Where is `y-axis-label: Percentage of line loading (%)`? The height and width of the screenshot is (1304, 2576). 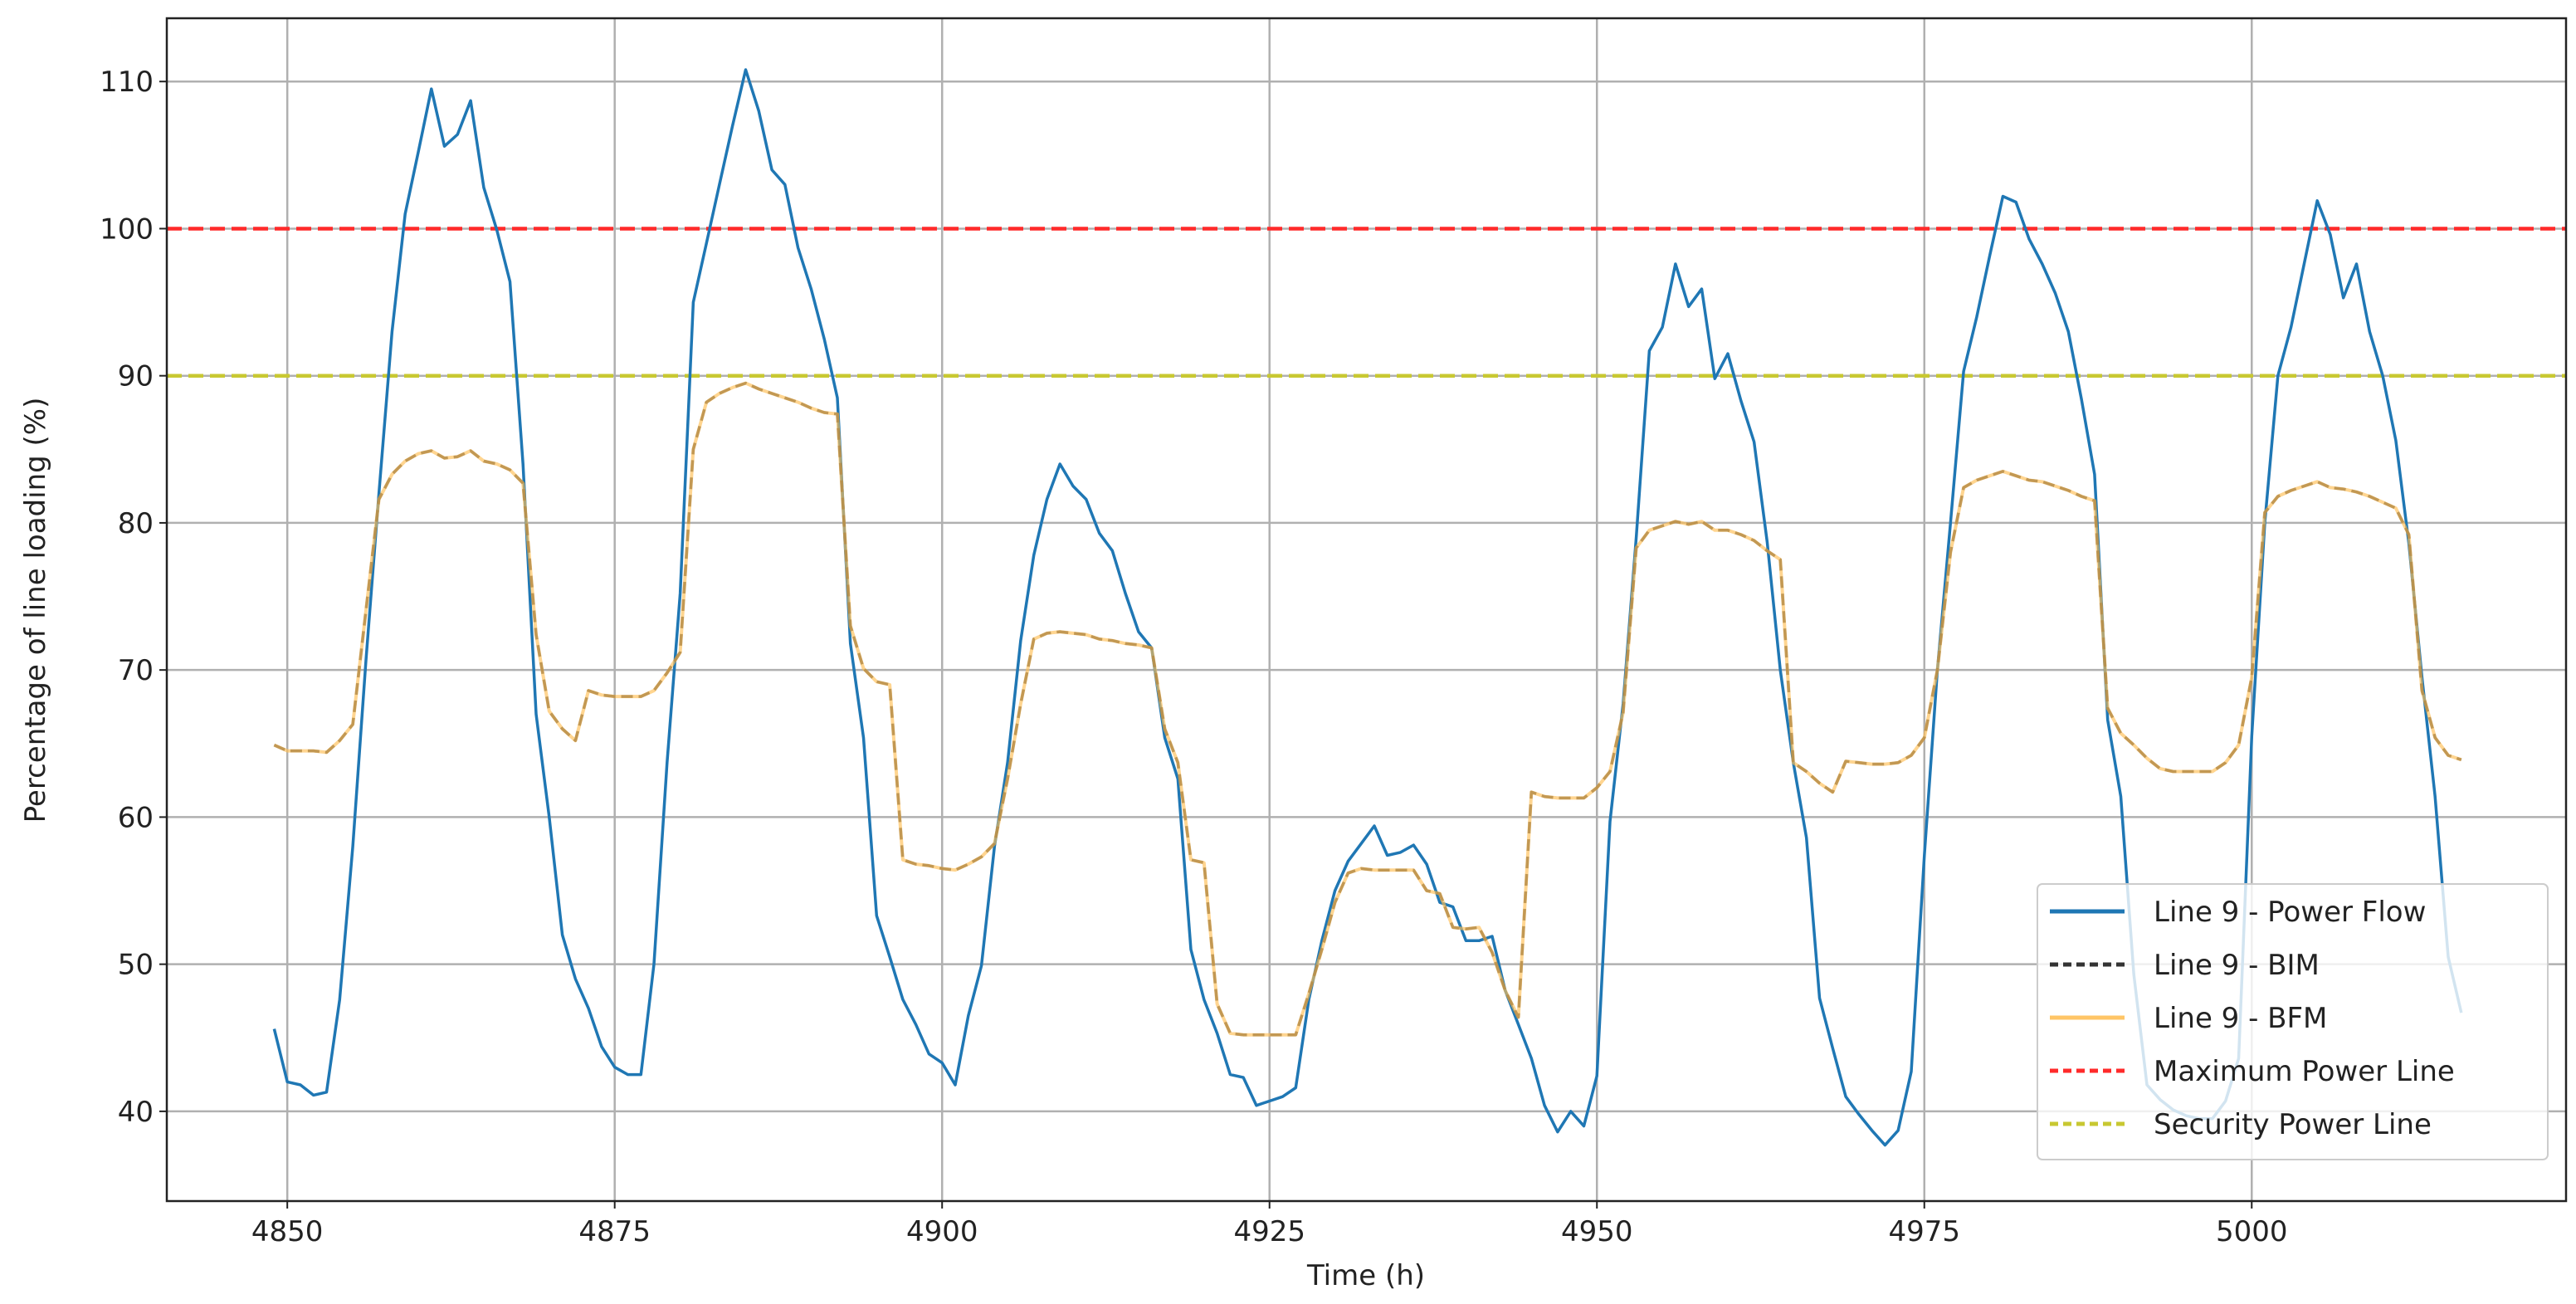 y-axis-label: Percentage of line loading (%) is located at coordinates (36, 610).